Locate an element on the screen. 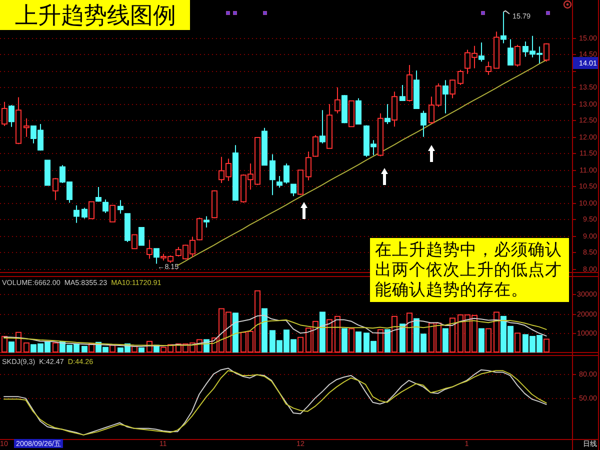 This screenshot has height=450, width=600. chart-title: 上升趋势线图例 is located at coordinates (95, 16).